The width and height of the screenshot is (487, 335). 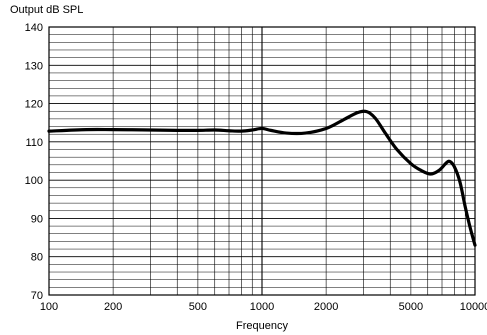 I want to click on y-tick-label: 70, so click(x=37, y=296).